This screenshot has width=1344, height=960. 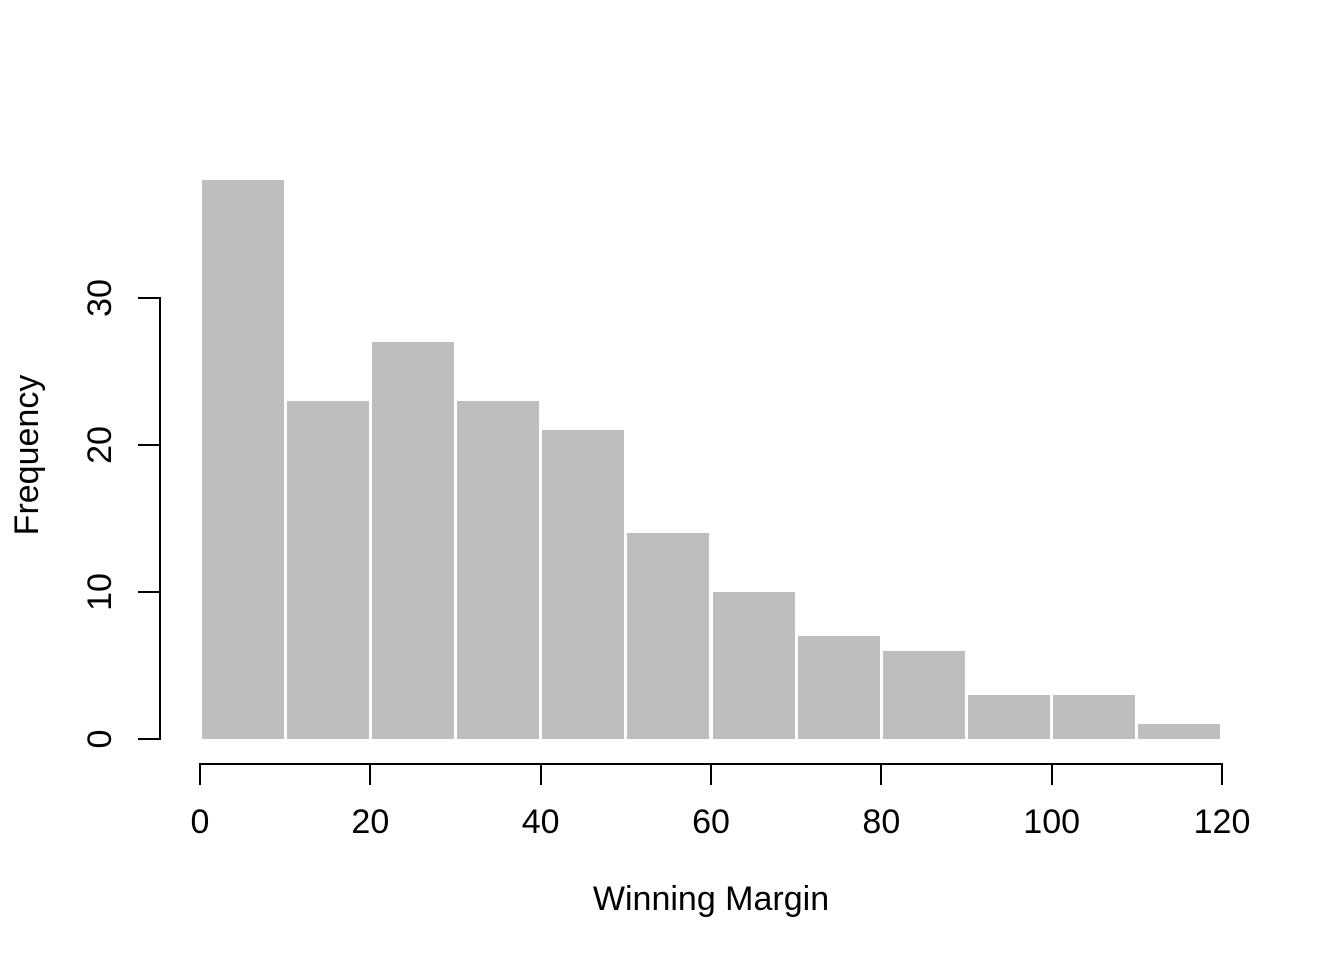 I want to click on x-axis-tick-label: 40, so click(x=540, y=822).